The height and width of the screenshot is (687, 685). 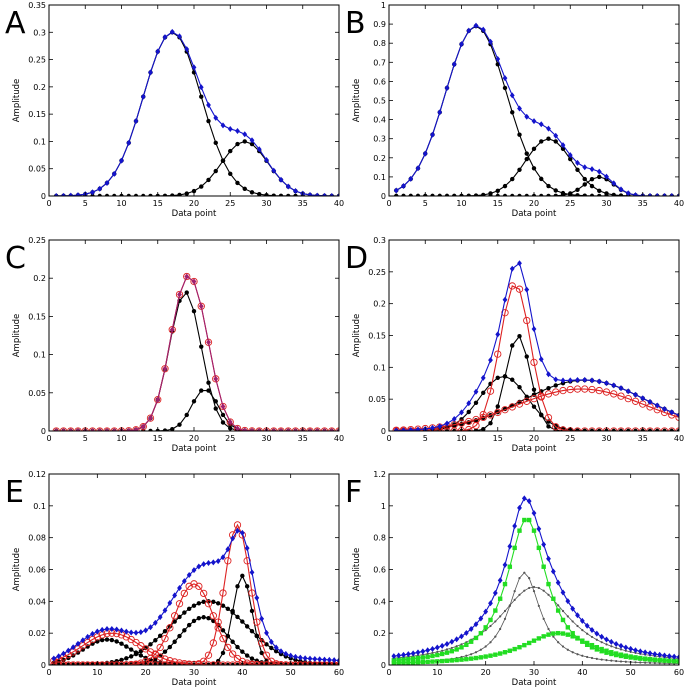 What do you see at coordinates (15, 23) in the screenshot?
I see `panel-letter: A` at bounding box center [15, 23].